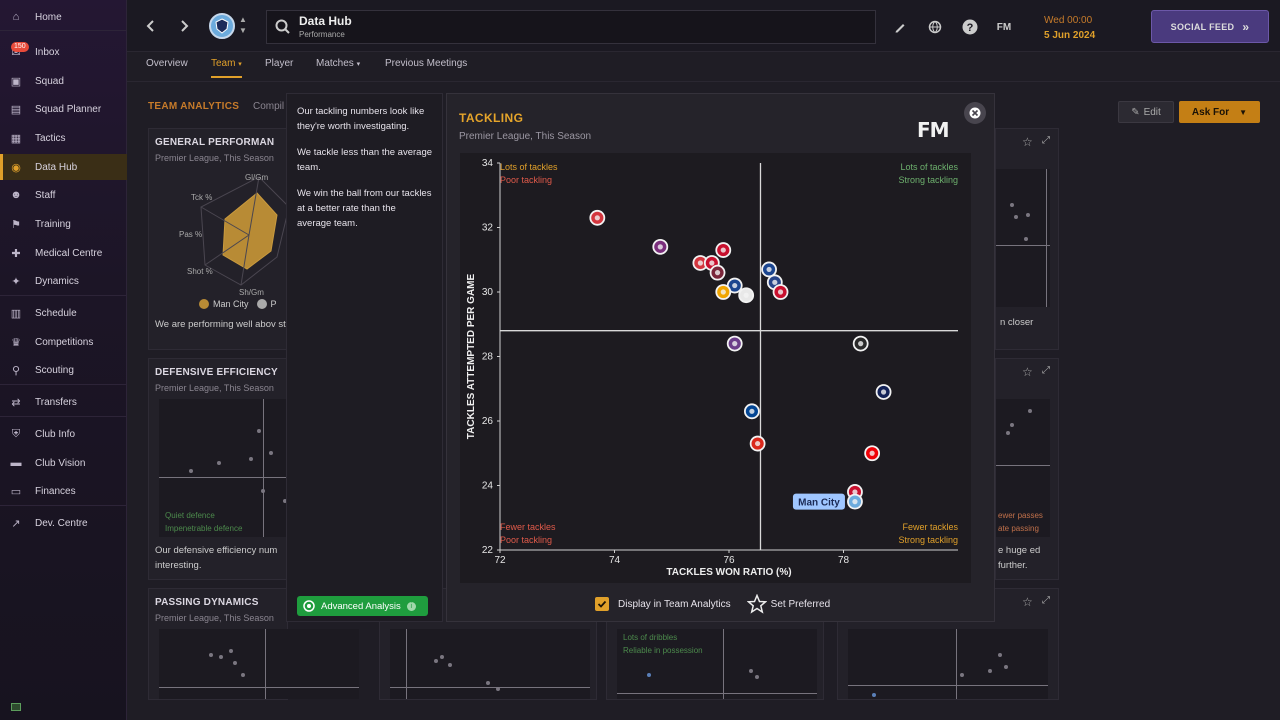 This screenshot has height=720, width=1280. I want to click on sidebar-item-label: Inbox, so click(47, 52).